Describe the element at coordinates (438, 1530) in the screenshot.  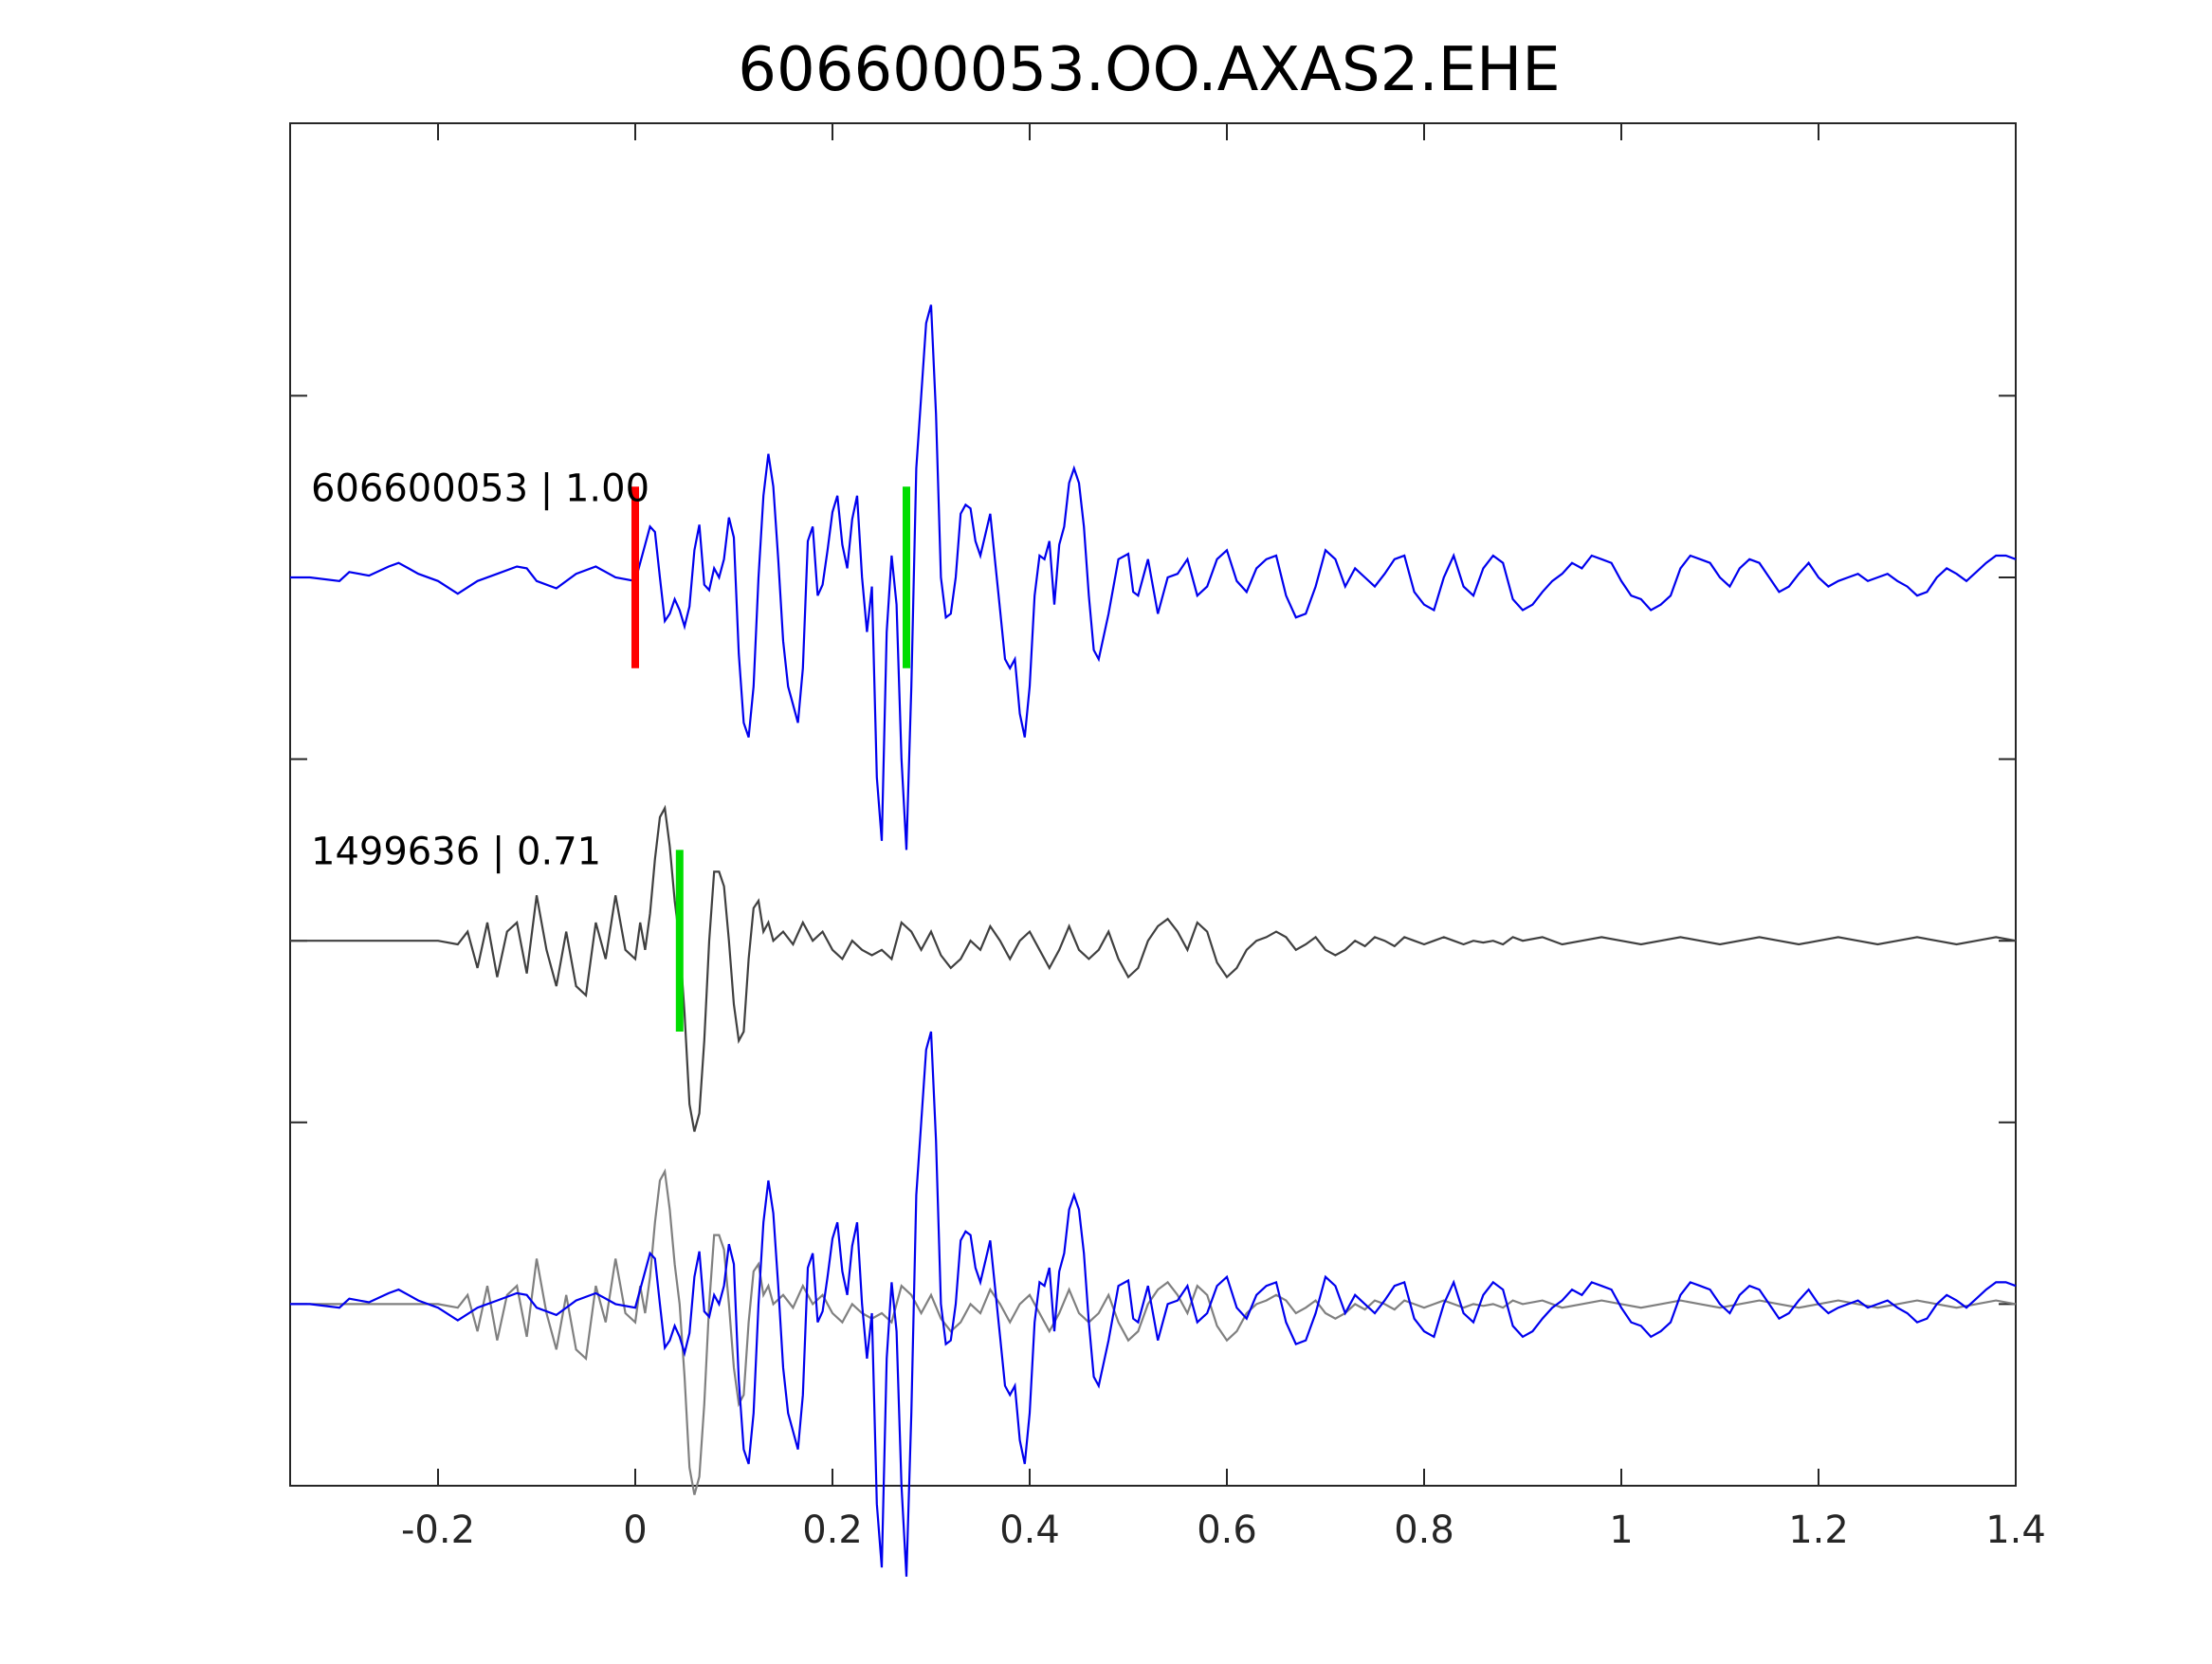
I see `x-tick-label: -0.2` at that location.